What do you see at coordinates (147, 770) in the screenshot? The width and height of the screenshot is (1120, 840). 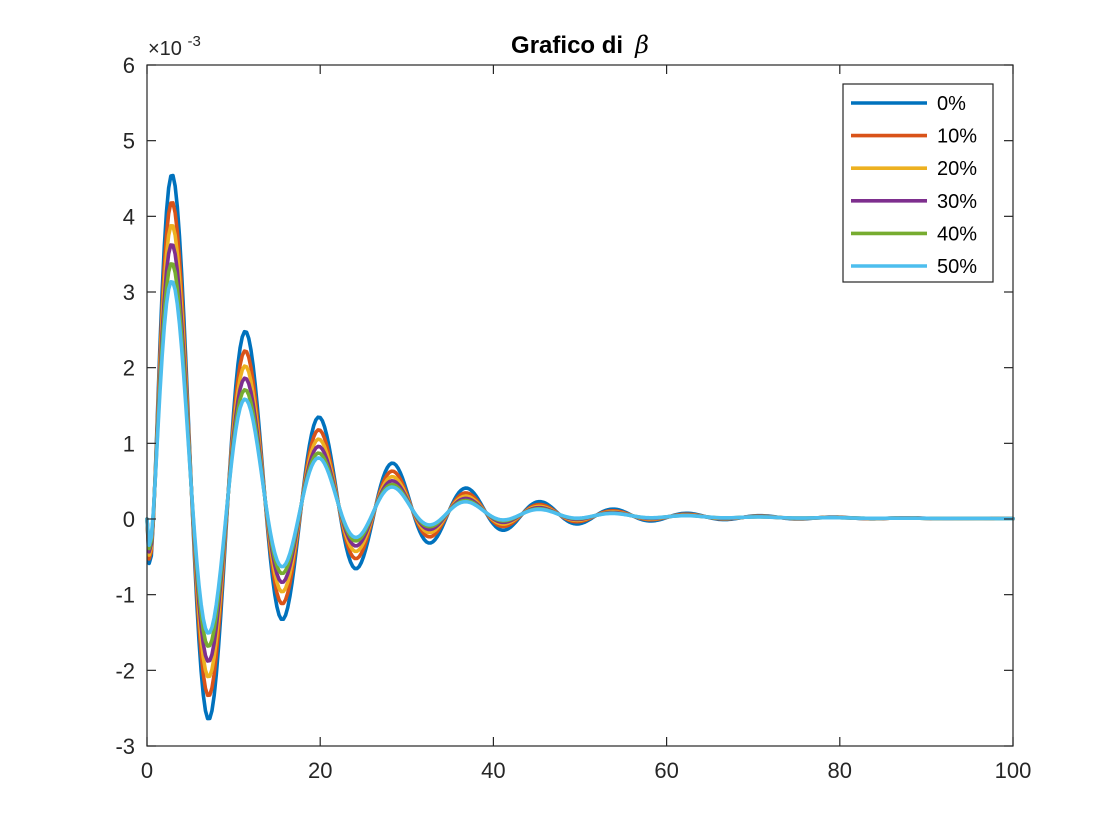 I see `x-tick-label: 0` at bounding box center [147, 770].